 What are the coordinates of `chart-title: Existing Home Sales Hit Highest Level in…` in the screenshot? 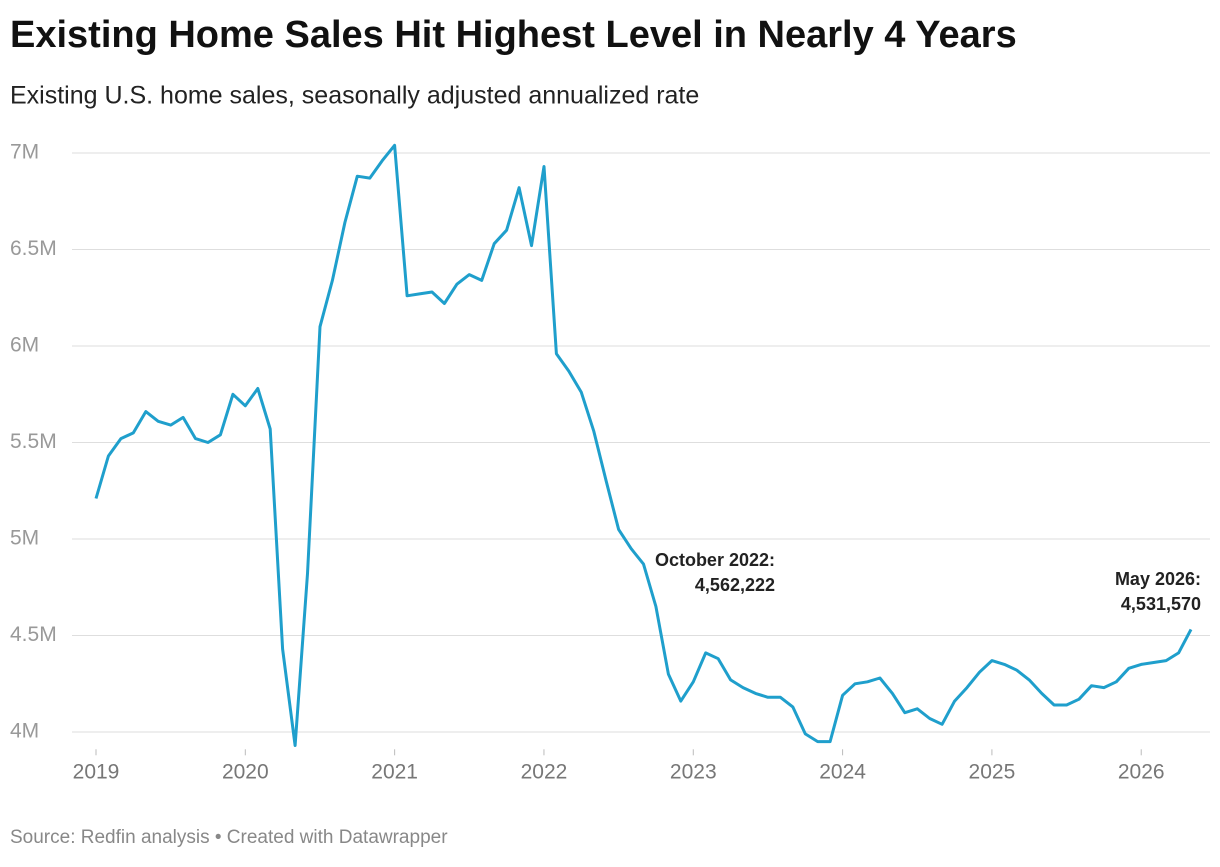 It's located at (513, 35).